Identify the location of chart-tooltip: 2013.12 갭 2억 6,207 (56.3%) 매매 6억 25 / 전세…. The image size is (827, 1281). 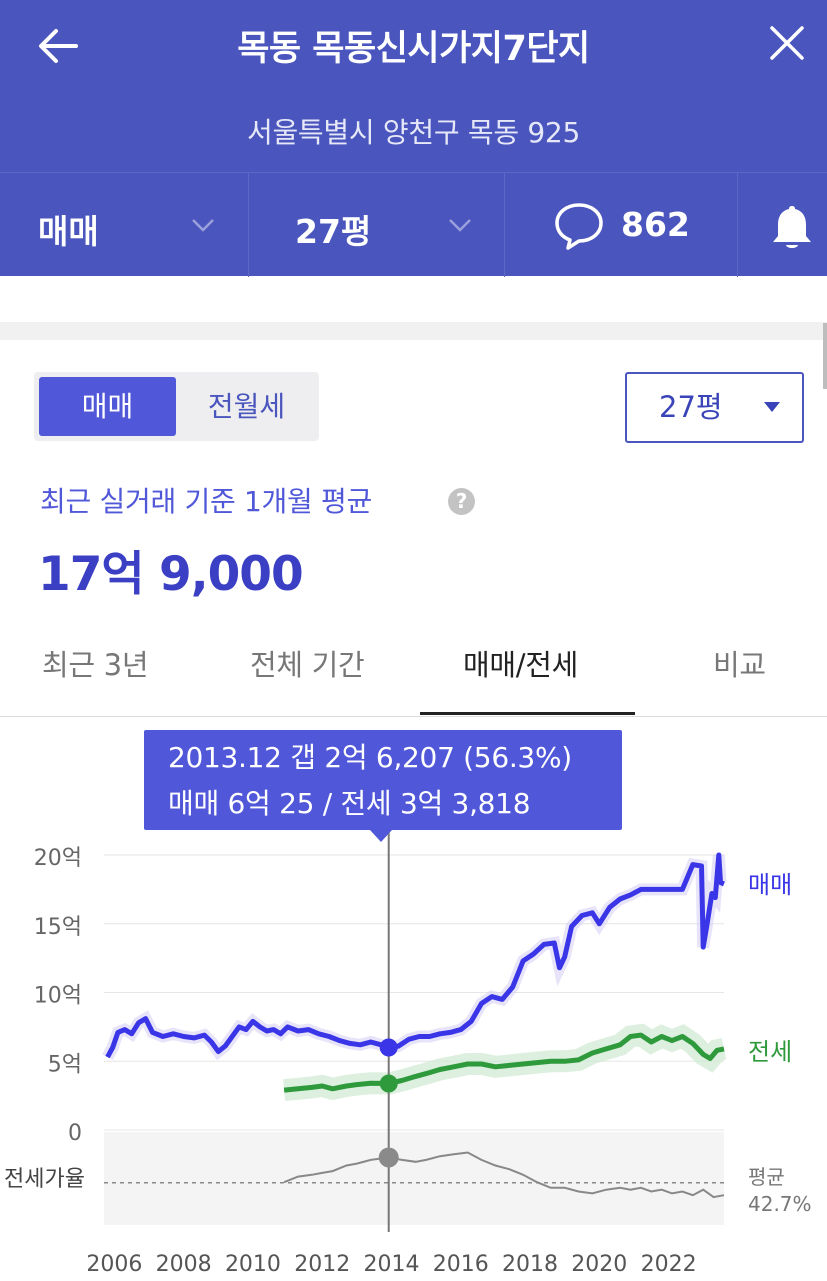
(383, 786).